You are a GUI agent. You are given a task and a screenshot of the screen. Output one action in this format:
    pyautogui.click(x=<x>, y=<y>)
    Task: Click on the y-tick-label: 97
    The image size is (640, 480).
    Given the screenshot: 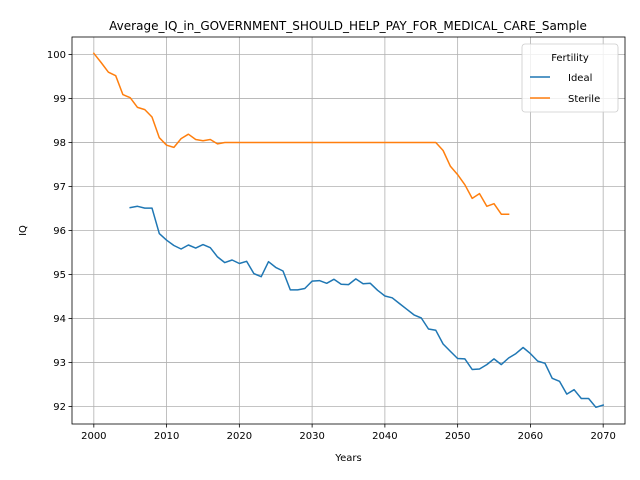 What is the action you would take?
    pyautogui.click(x=59, y=187)
    